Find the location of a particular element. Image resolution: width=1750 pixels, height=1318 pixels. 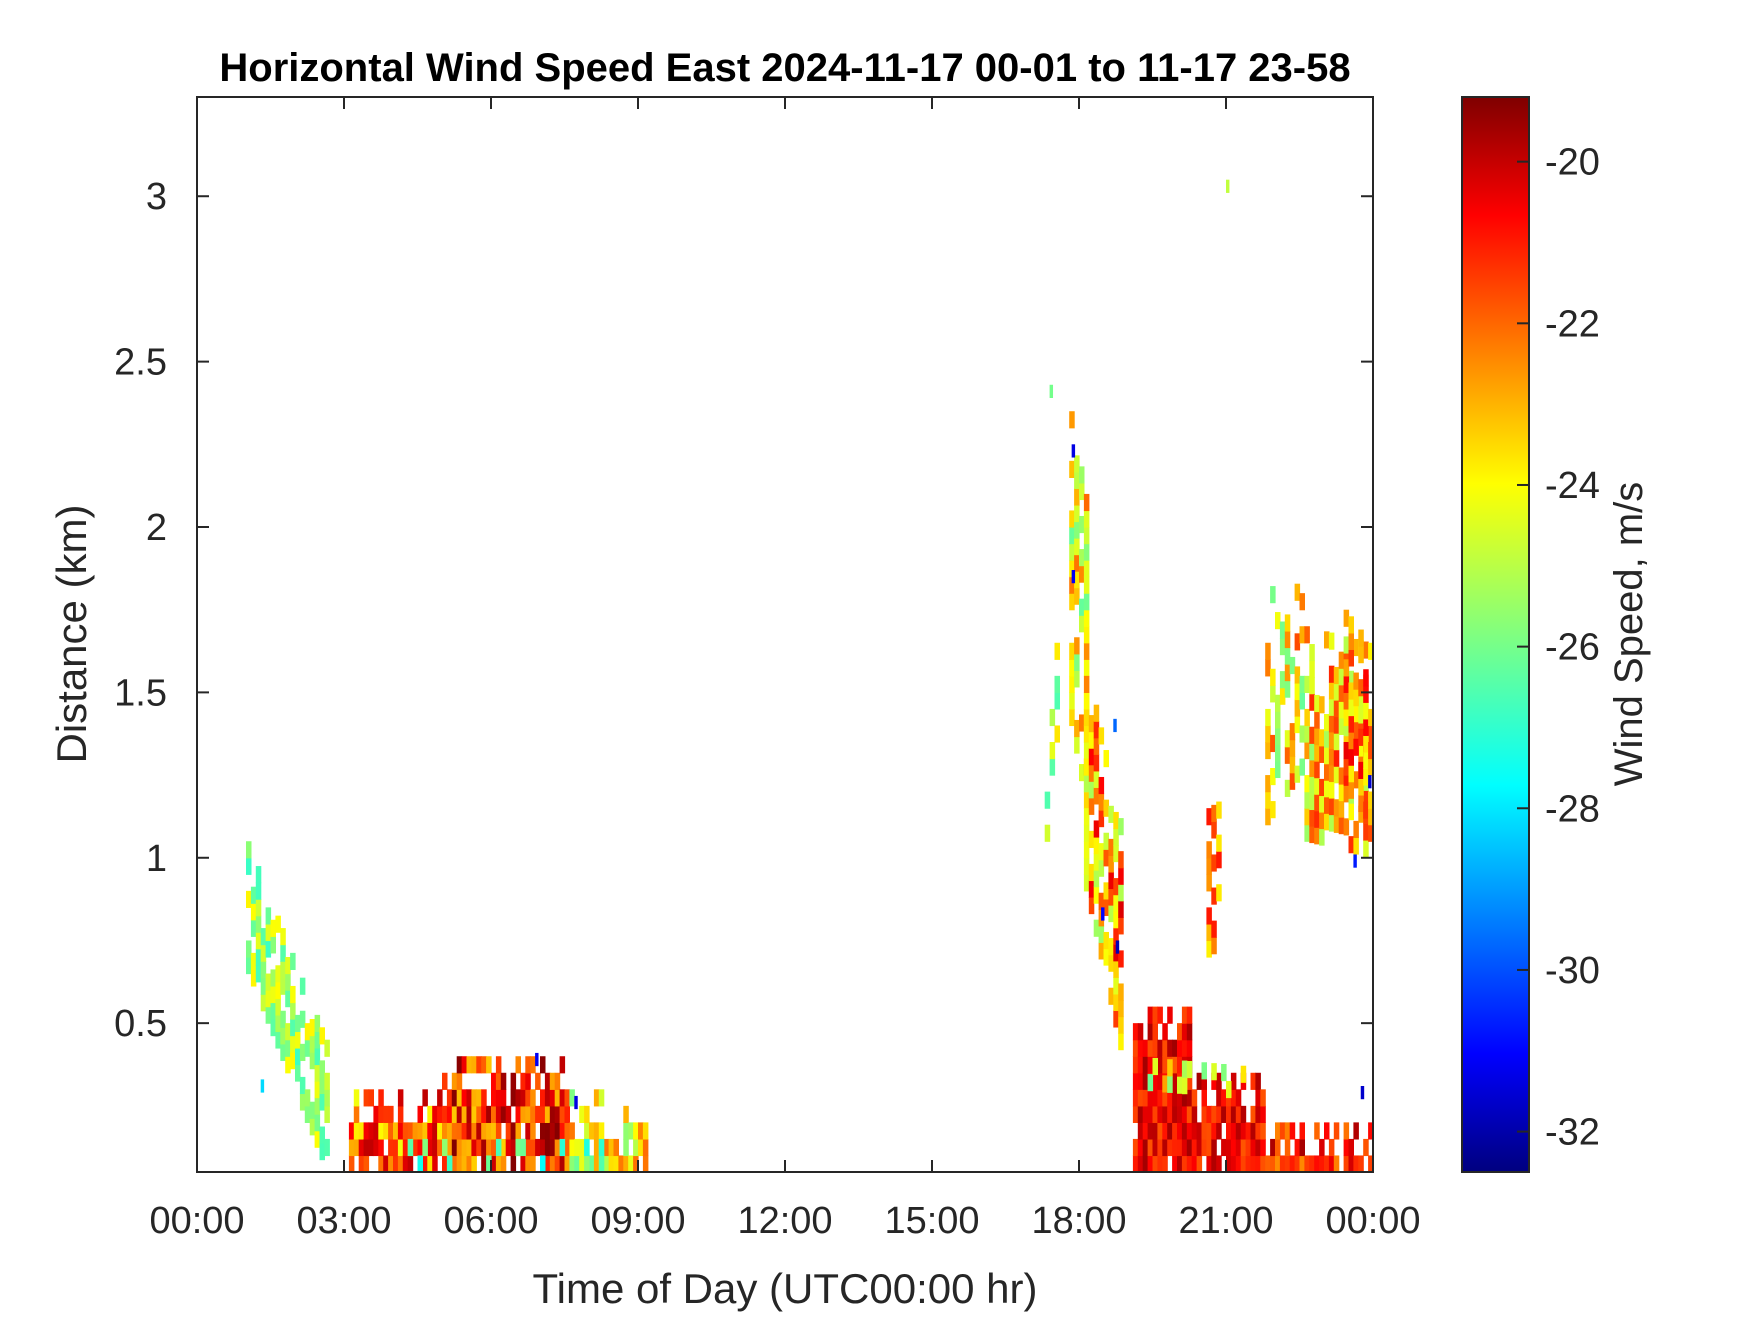

heatmap-point is located at coordinates (537, 1059).